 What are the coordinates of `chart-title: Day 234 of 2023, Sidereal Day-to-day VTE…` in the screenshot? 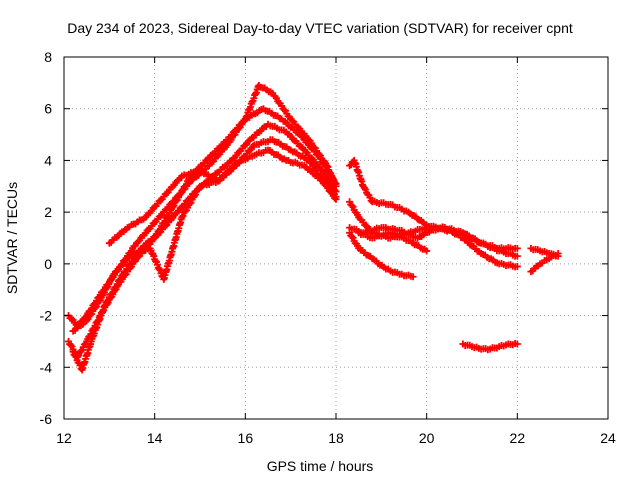 It's located at (320, 28).